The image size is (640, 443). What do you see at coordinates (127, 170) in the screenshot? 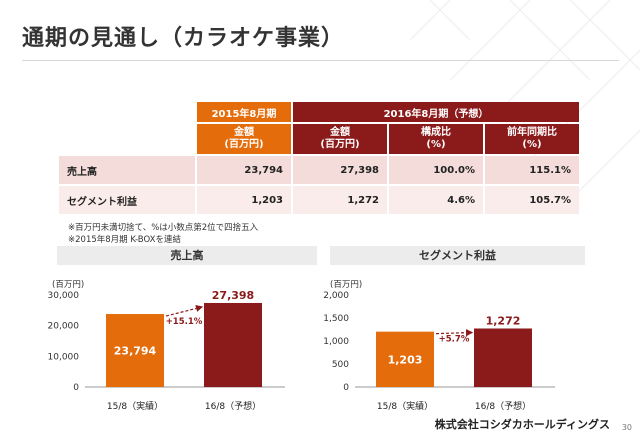
I see `row-label: 売上高` at bounding box center [127, 170].